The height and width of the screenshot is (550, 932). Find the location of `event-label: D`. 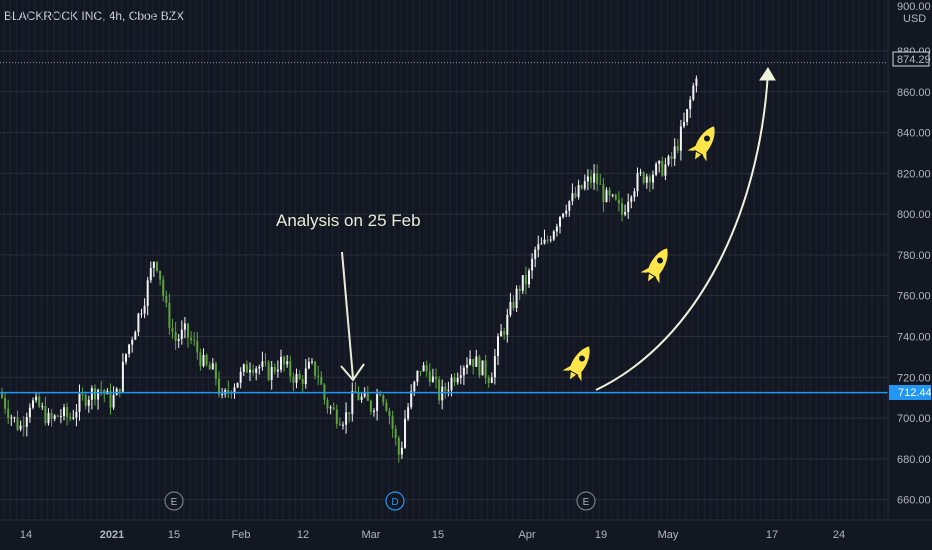

event-label: D is located at coordinates (394, 502).